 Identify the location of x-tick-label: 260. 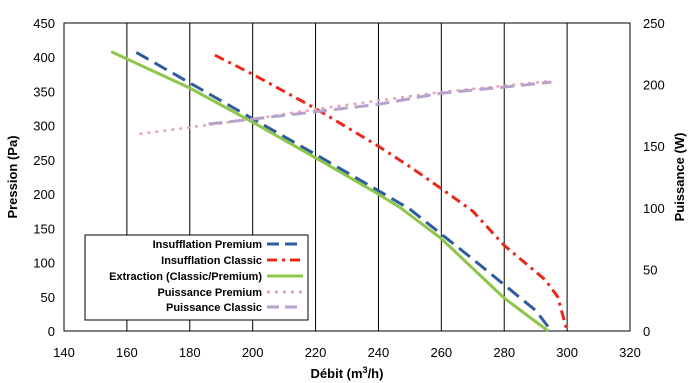
(441, 352).